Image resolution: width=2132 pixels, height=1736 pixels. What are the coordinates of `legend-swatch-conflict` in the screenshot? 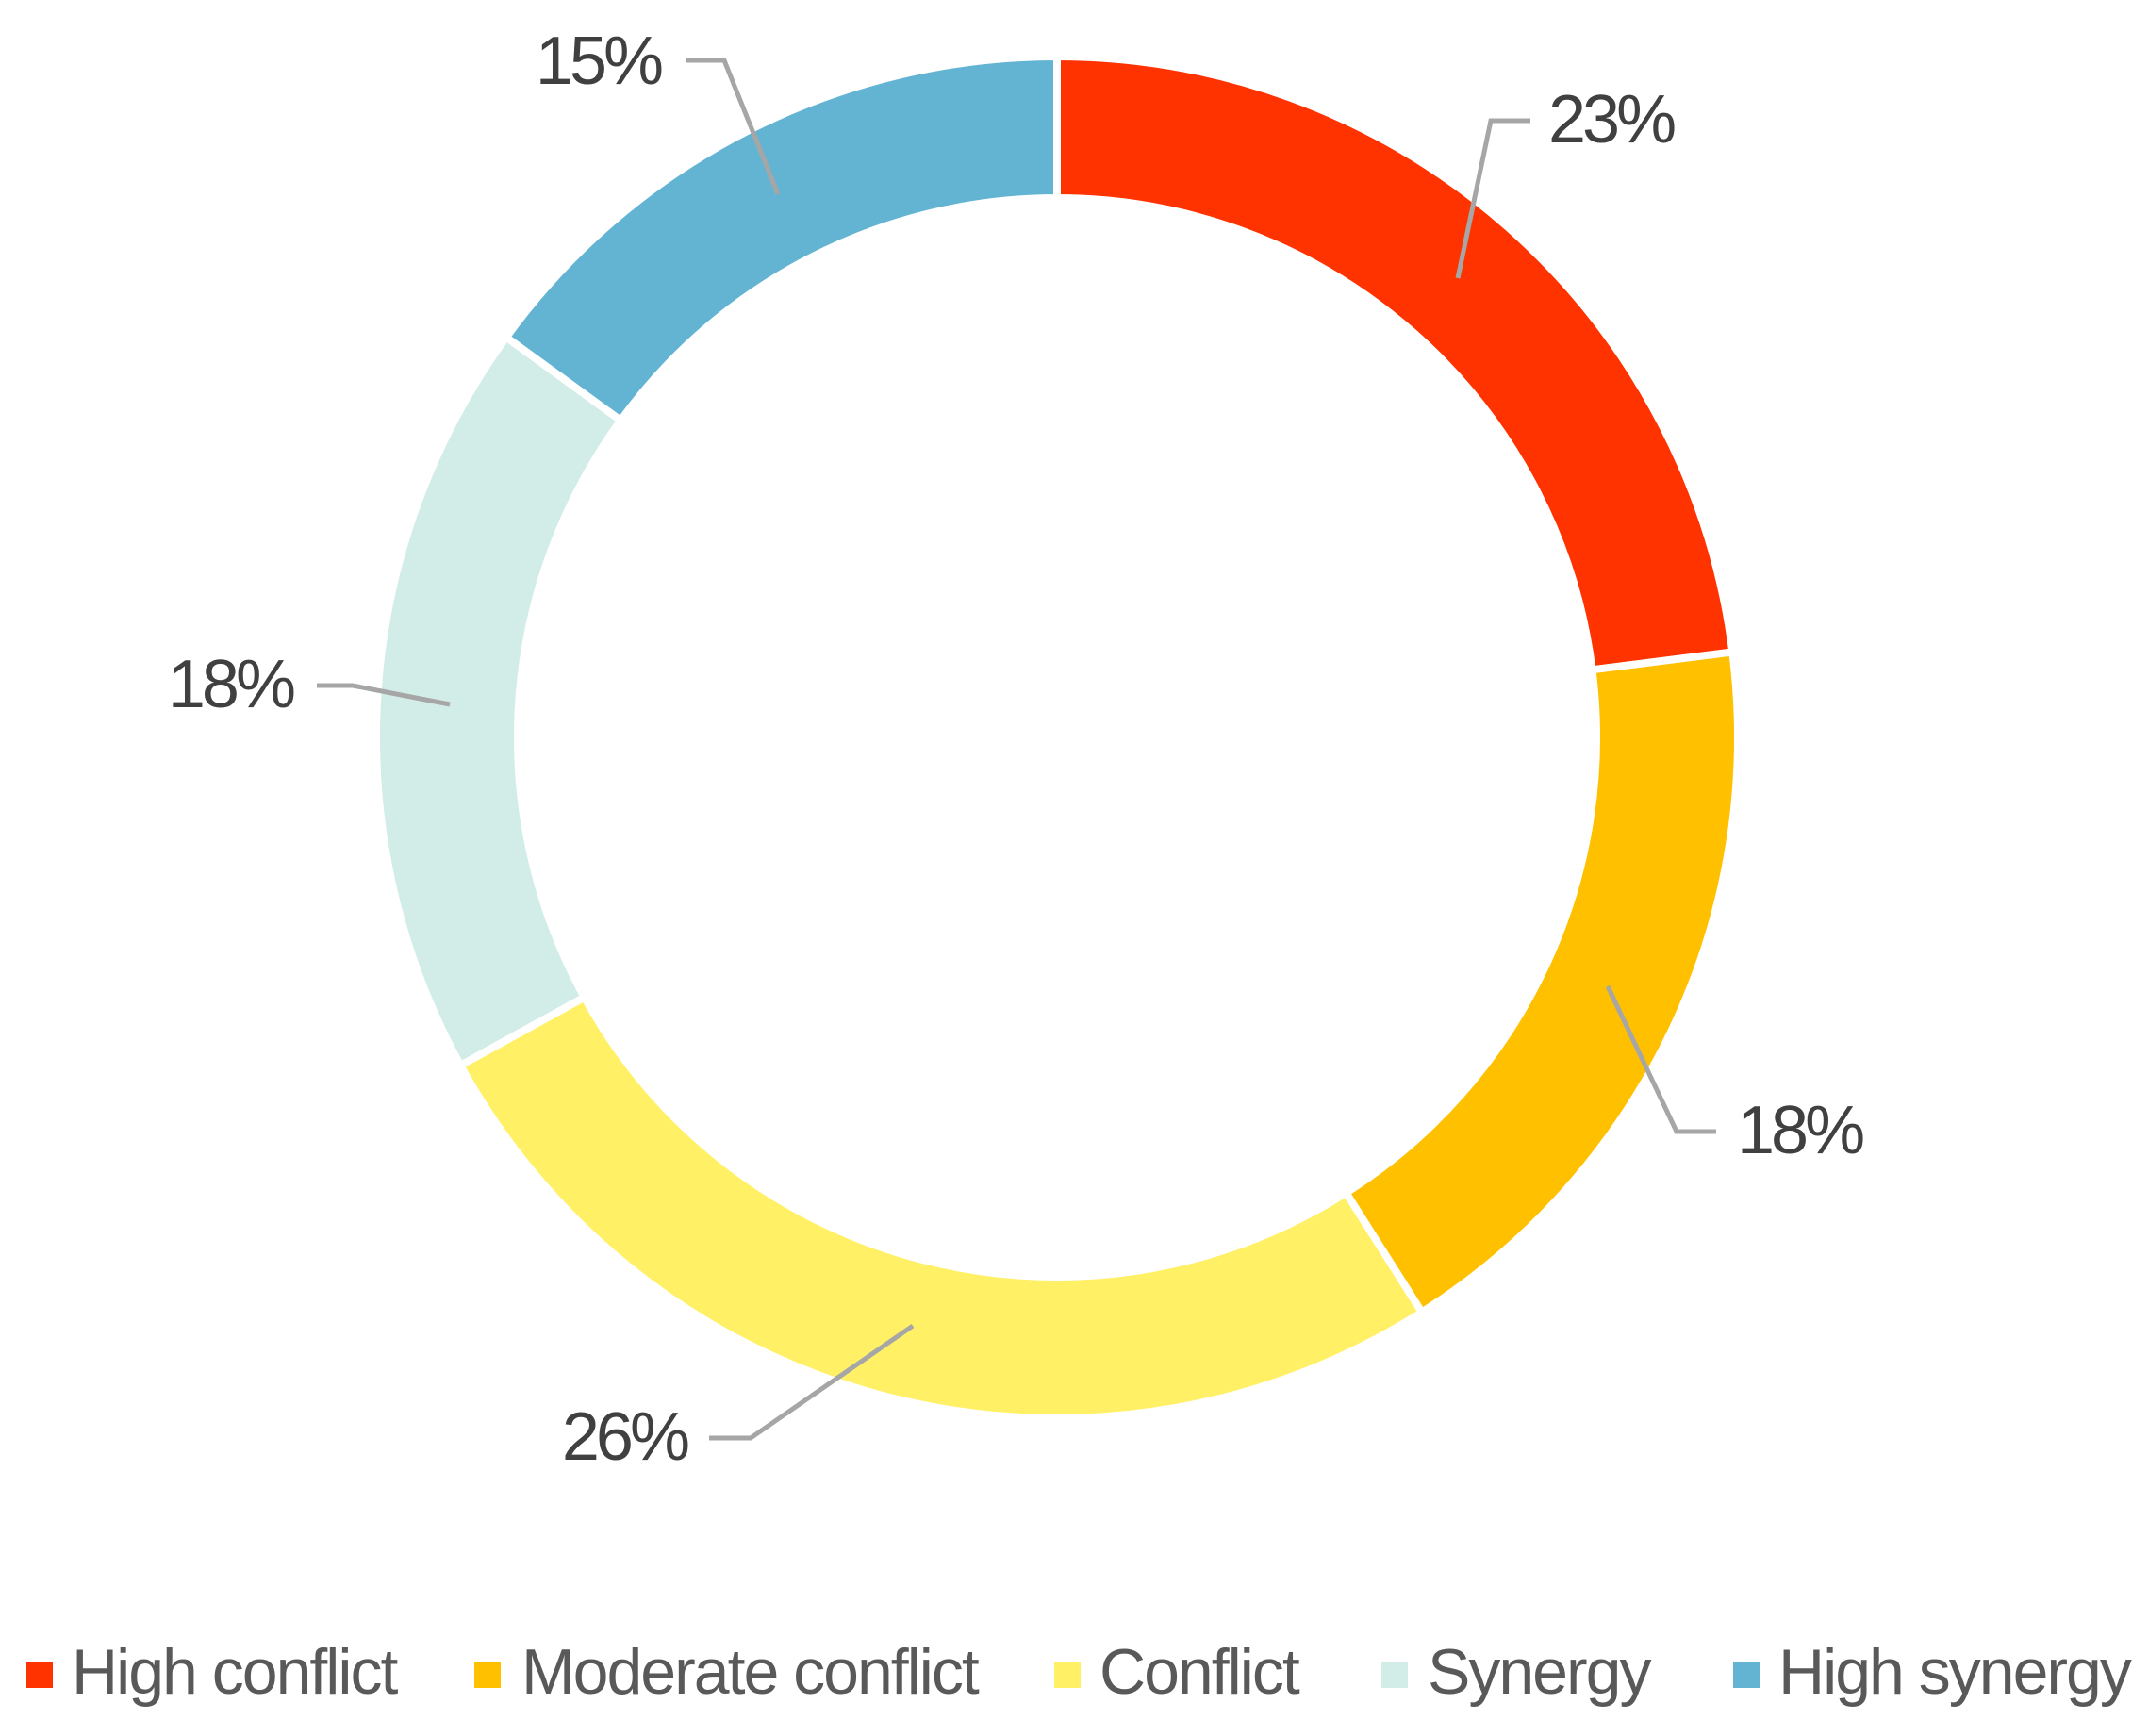 It's located at (1067, 1675).